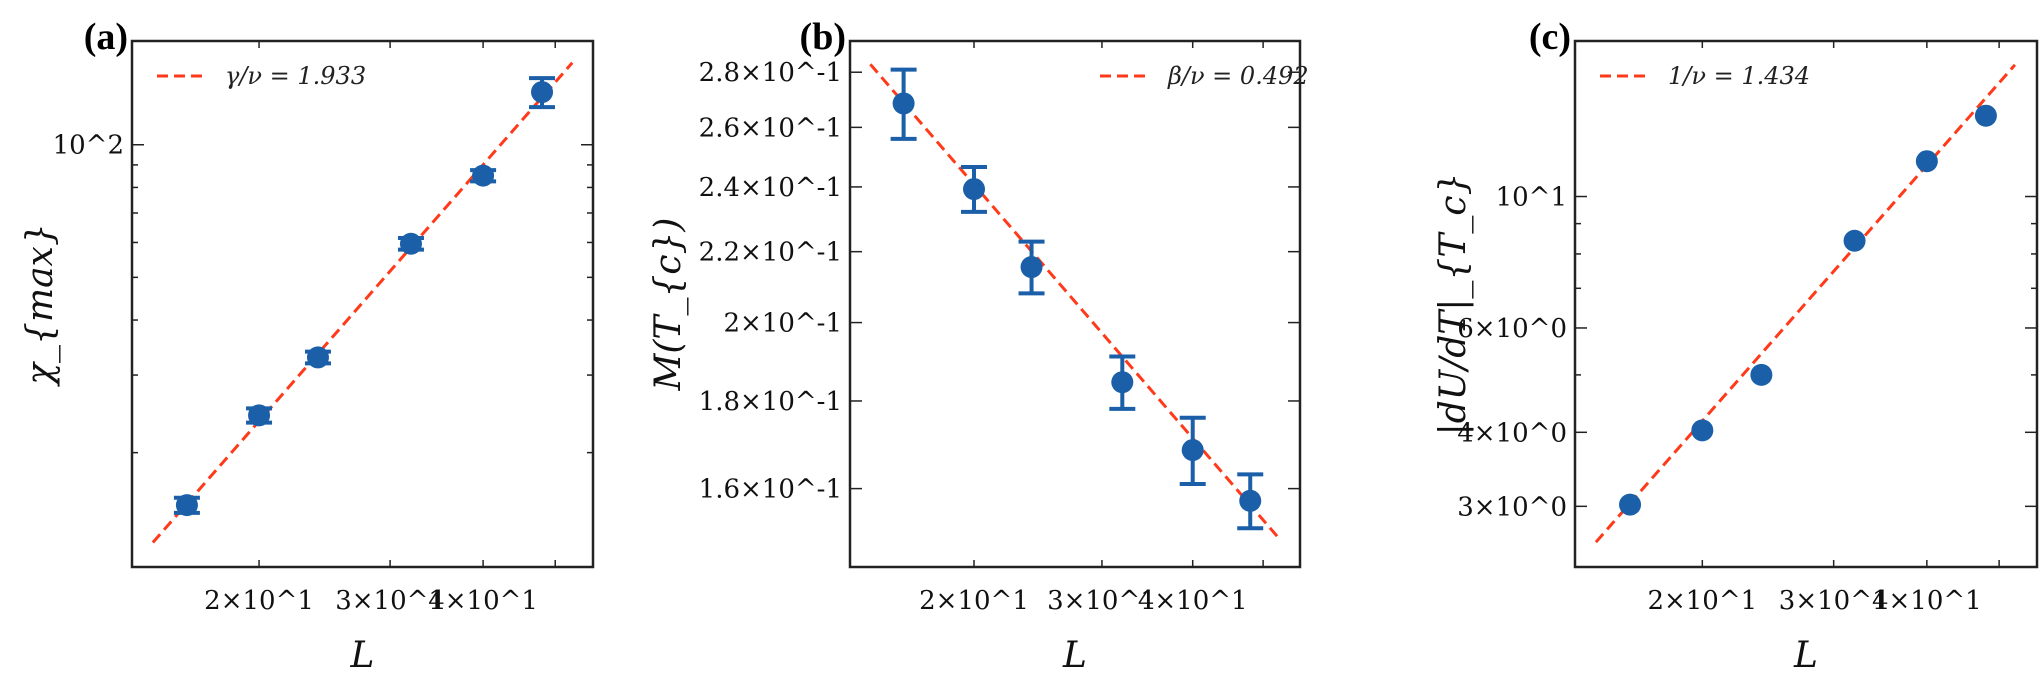  Describe the element at coordinates (1512, 329) in the screenshot. I see `y-tick-label: 6×10^0` at that location.